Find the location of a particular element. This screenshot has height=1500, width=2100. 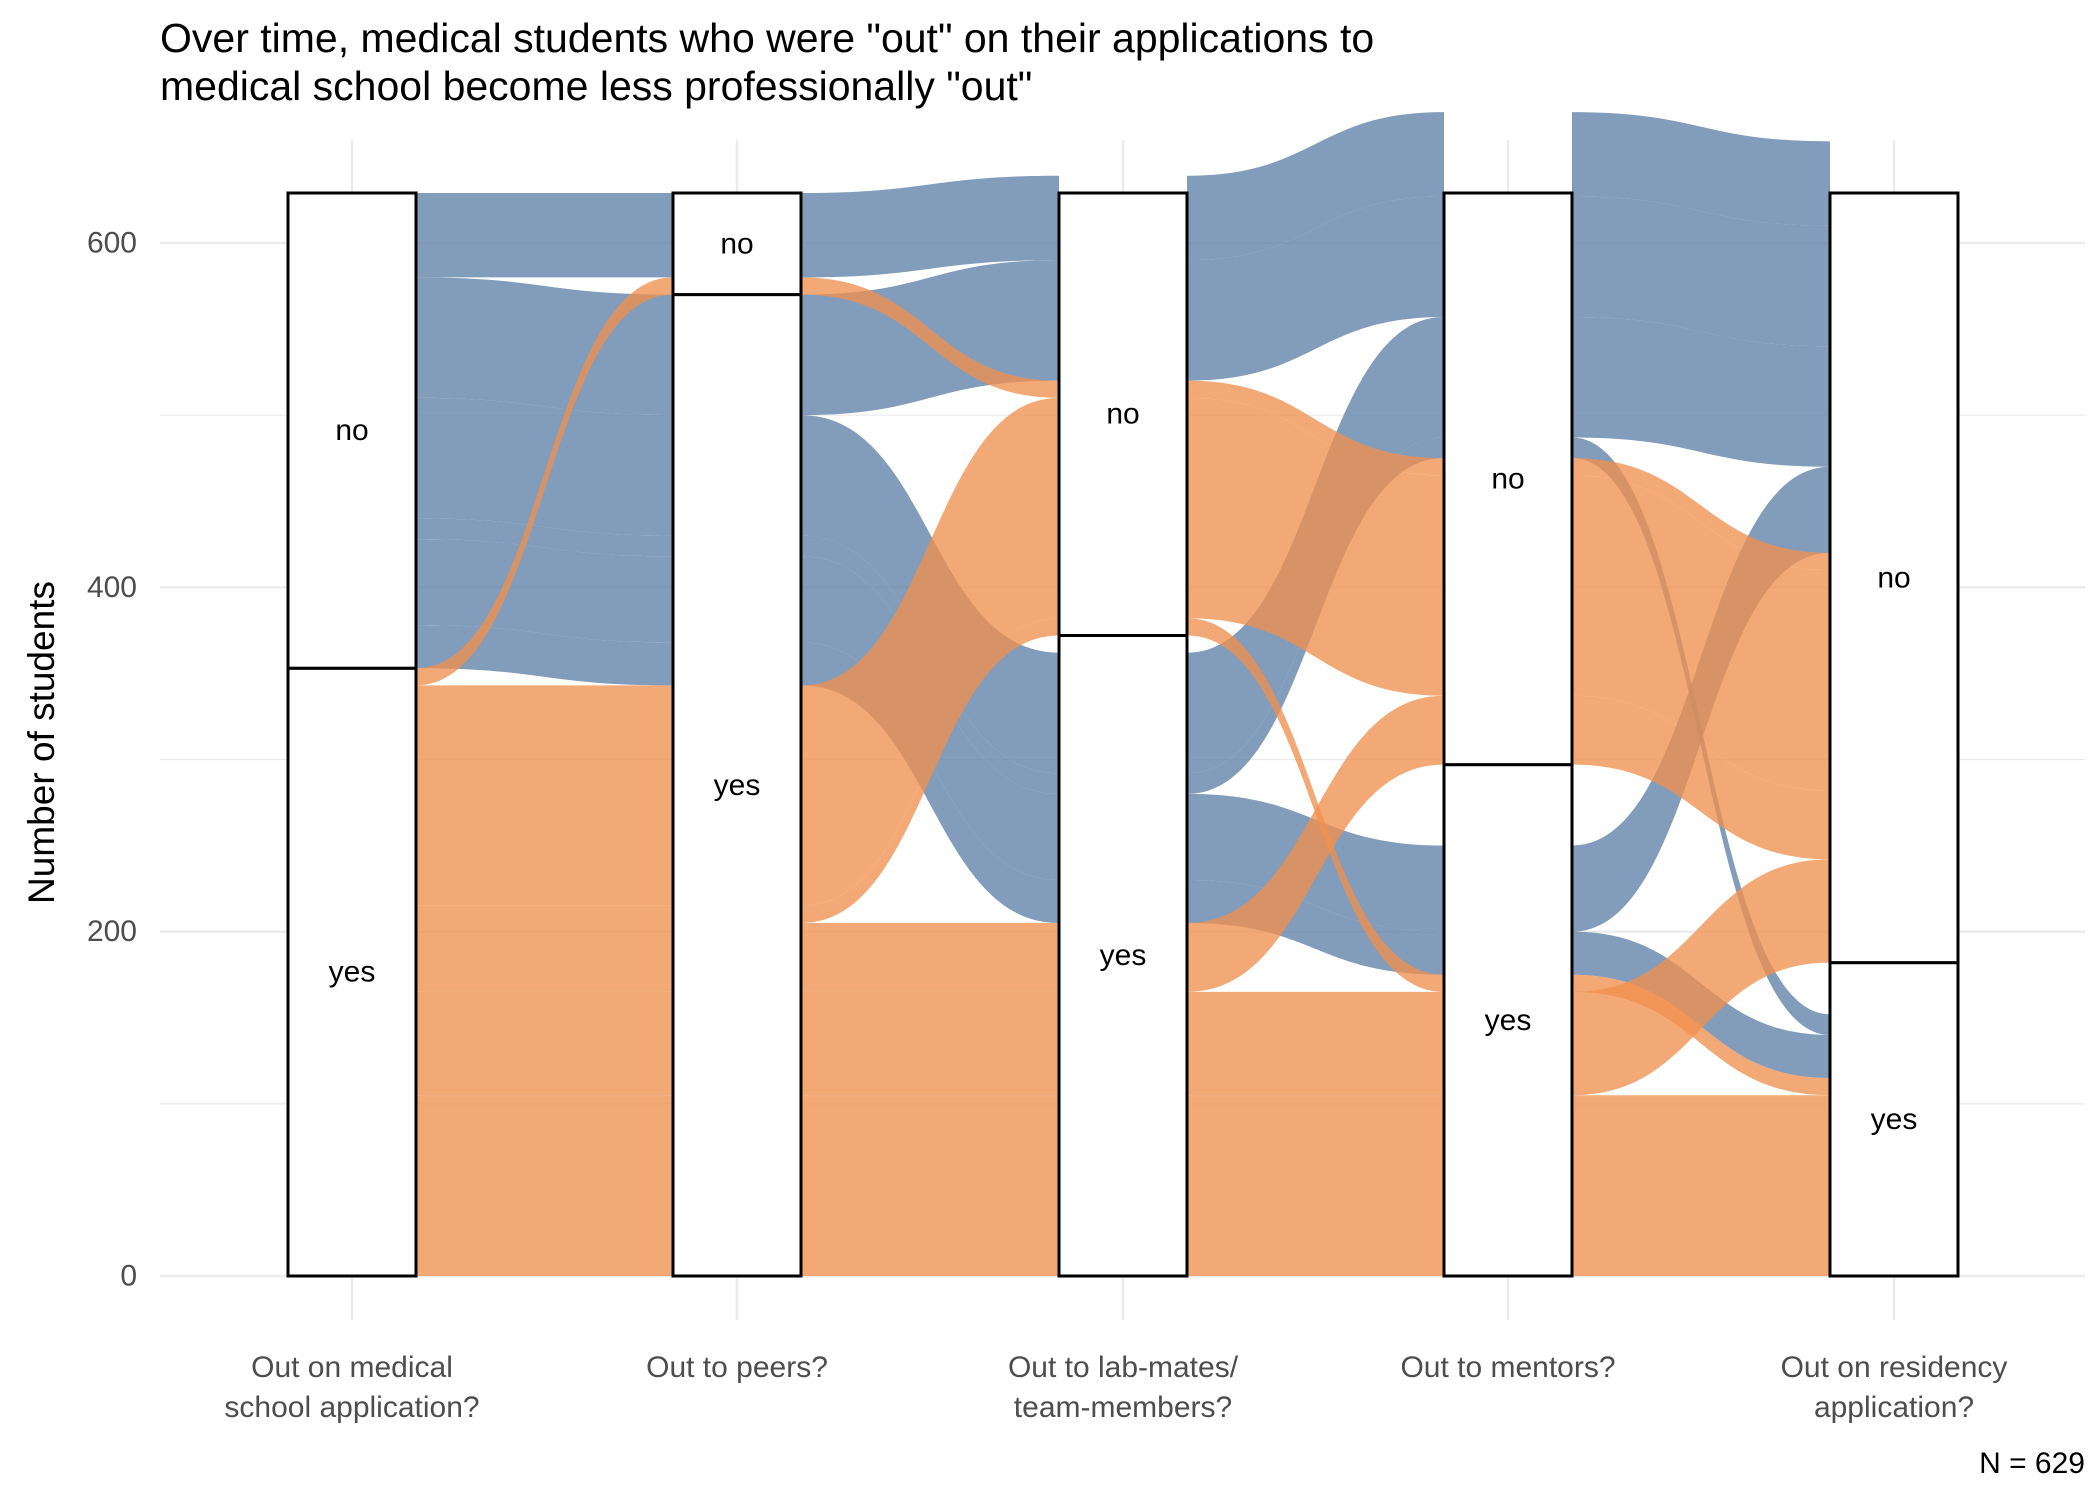

stratum-label-axis-4-no: no is located at coordinates (1507, 478).